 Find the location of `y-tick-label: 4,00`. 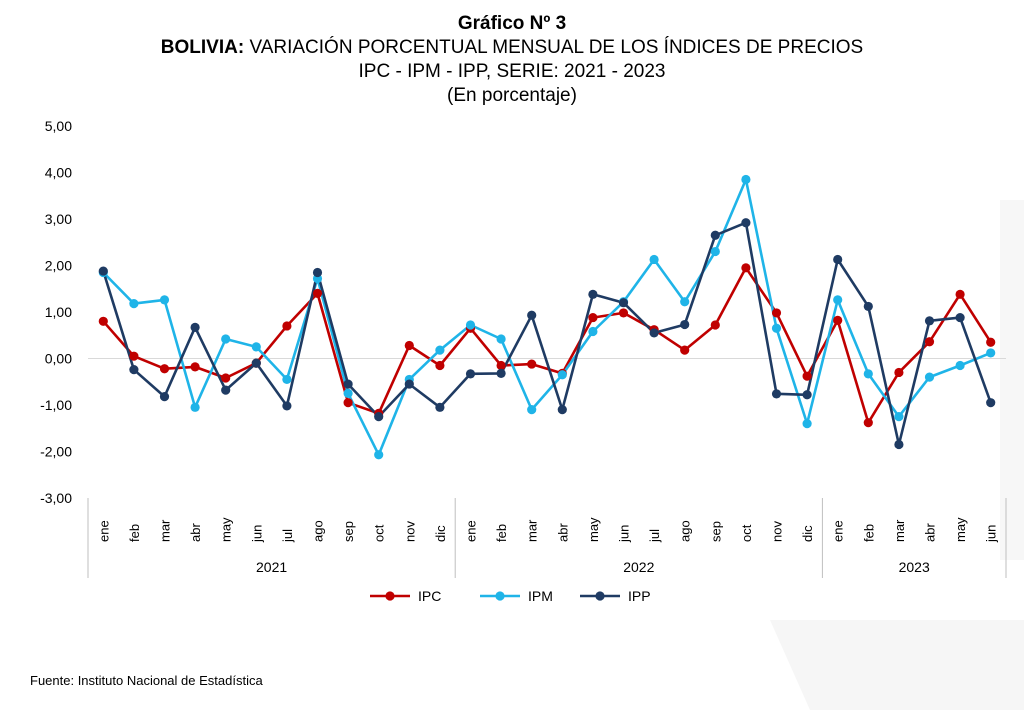

y-tick-label: 4,00 is located at coordinates (58, 173).